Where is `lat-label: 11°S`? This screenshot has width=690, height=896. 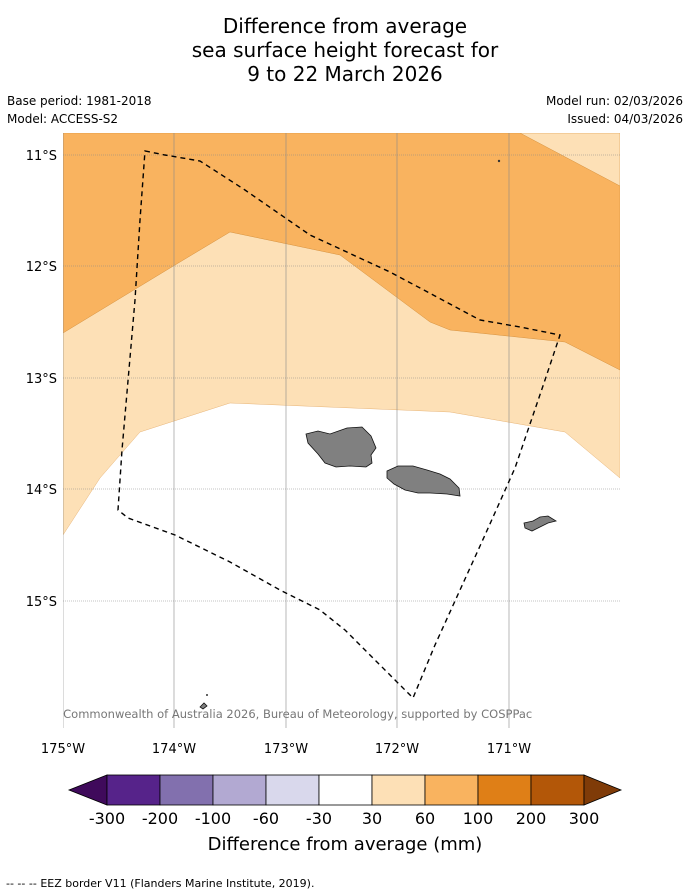
lat-label: 11°S is located at coordinates (41, 156).